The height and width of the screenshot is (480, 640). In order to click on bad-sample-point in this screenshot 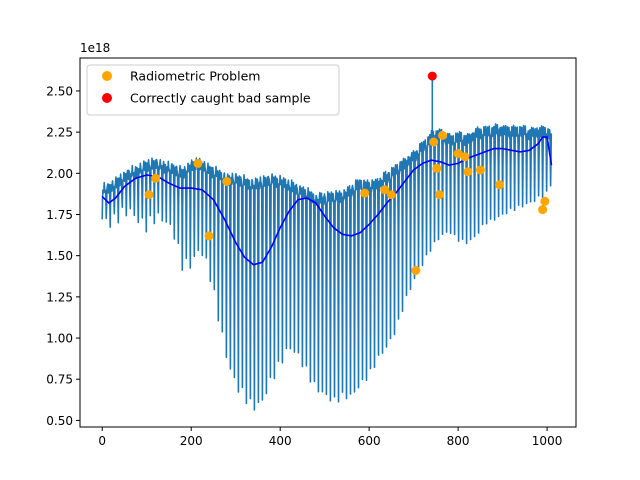, I will do `click(432, 76)`.